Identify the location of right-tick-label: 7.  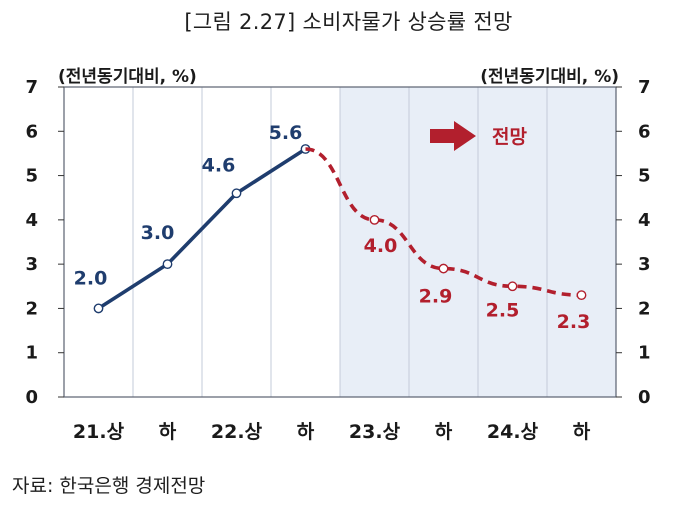
(644, 87).